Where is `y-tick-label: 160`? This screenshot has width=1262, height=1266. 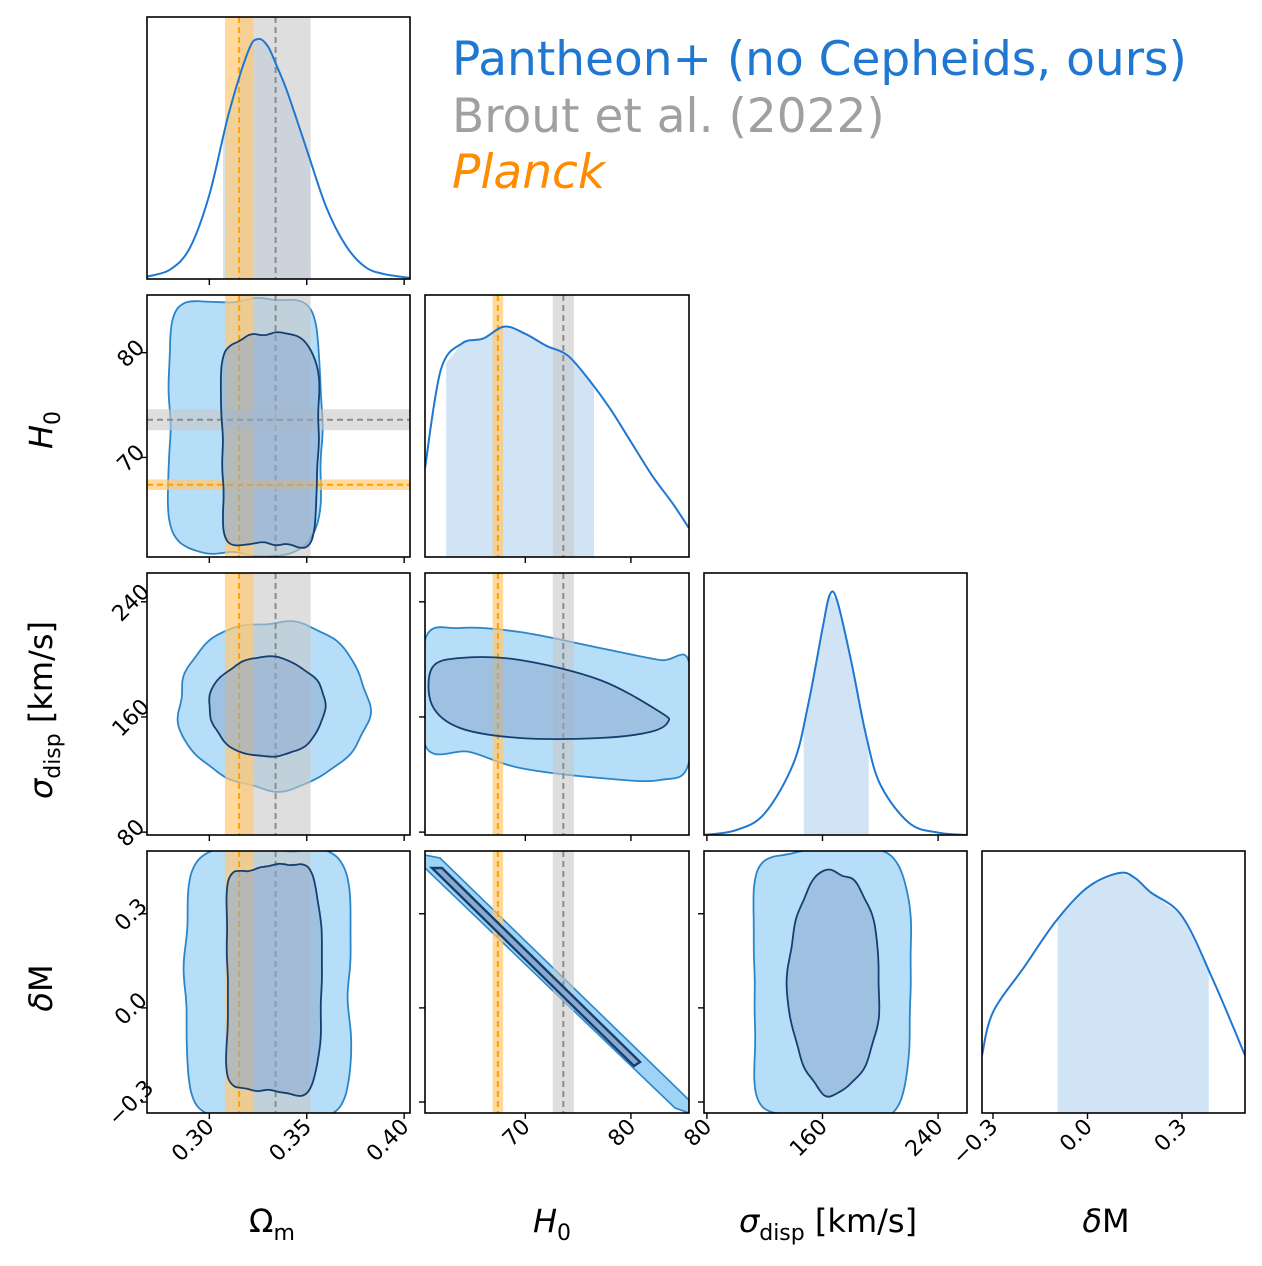 y-tick-label: 160 is located at coordinates (131, 718).